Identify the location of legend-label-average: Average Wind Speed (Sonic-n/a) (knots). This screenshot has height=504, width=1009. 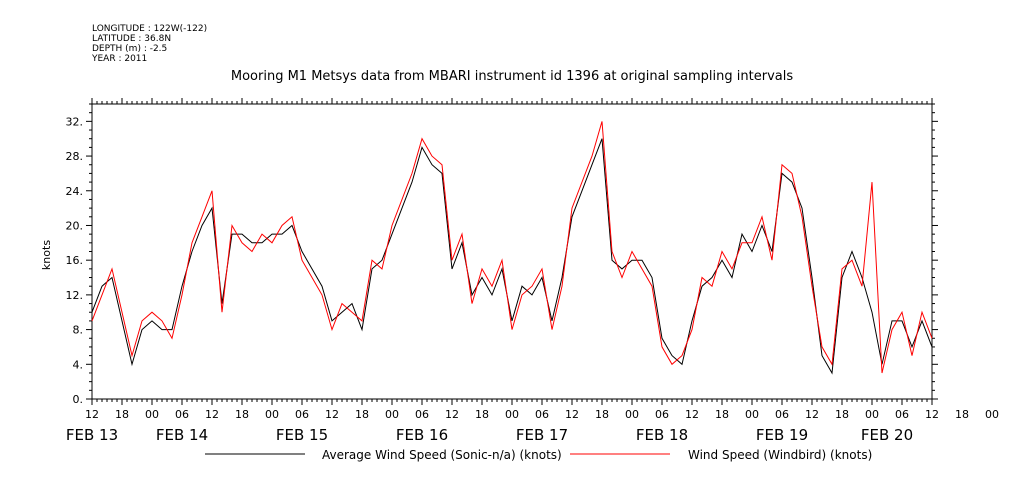
(442, 455).